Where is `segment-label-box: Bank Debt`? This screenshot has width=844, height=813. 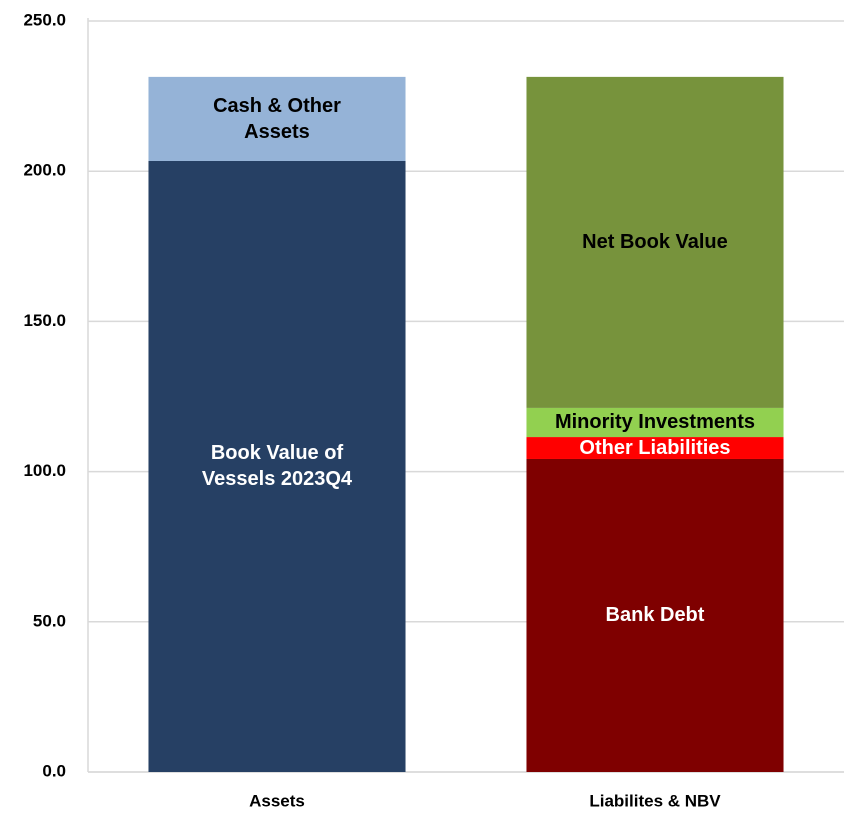 segment-label-box: Bank Debt is located at coordinates (655, 615).